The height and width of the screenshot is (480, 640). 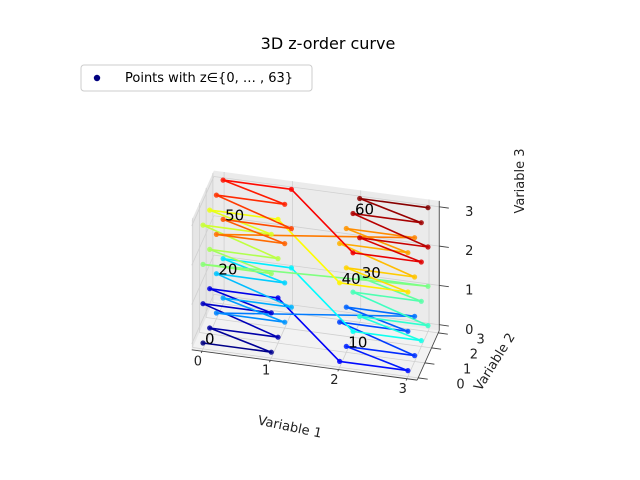 What do you see at coordinates (469, 251) in the screenshot?
I see `z-tick-label: 2` at bounding box center [469, 251].